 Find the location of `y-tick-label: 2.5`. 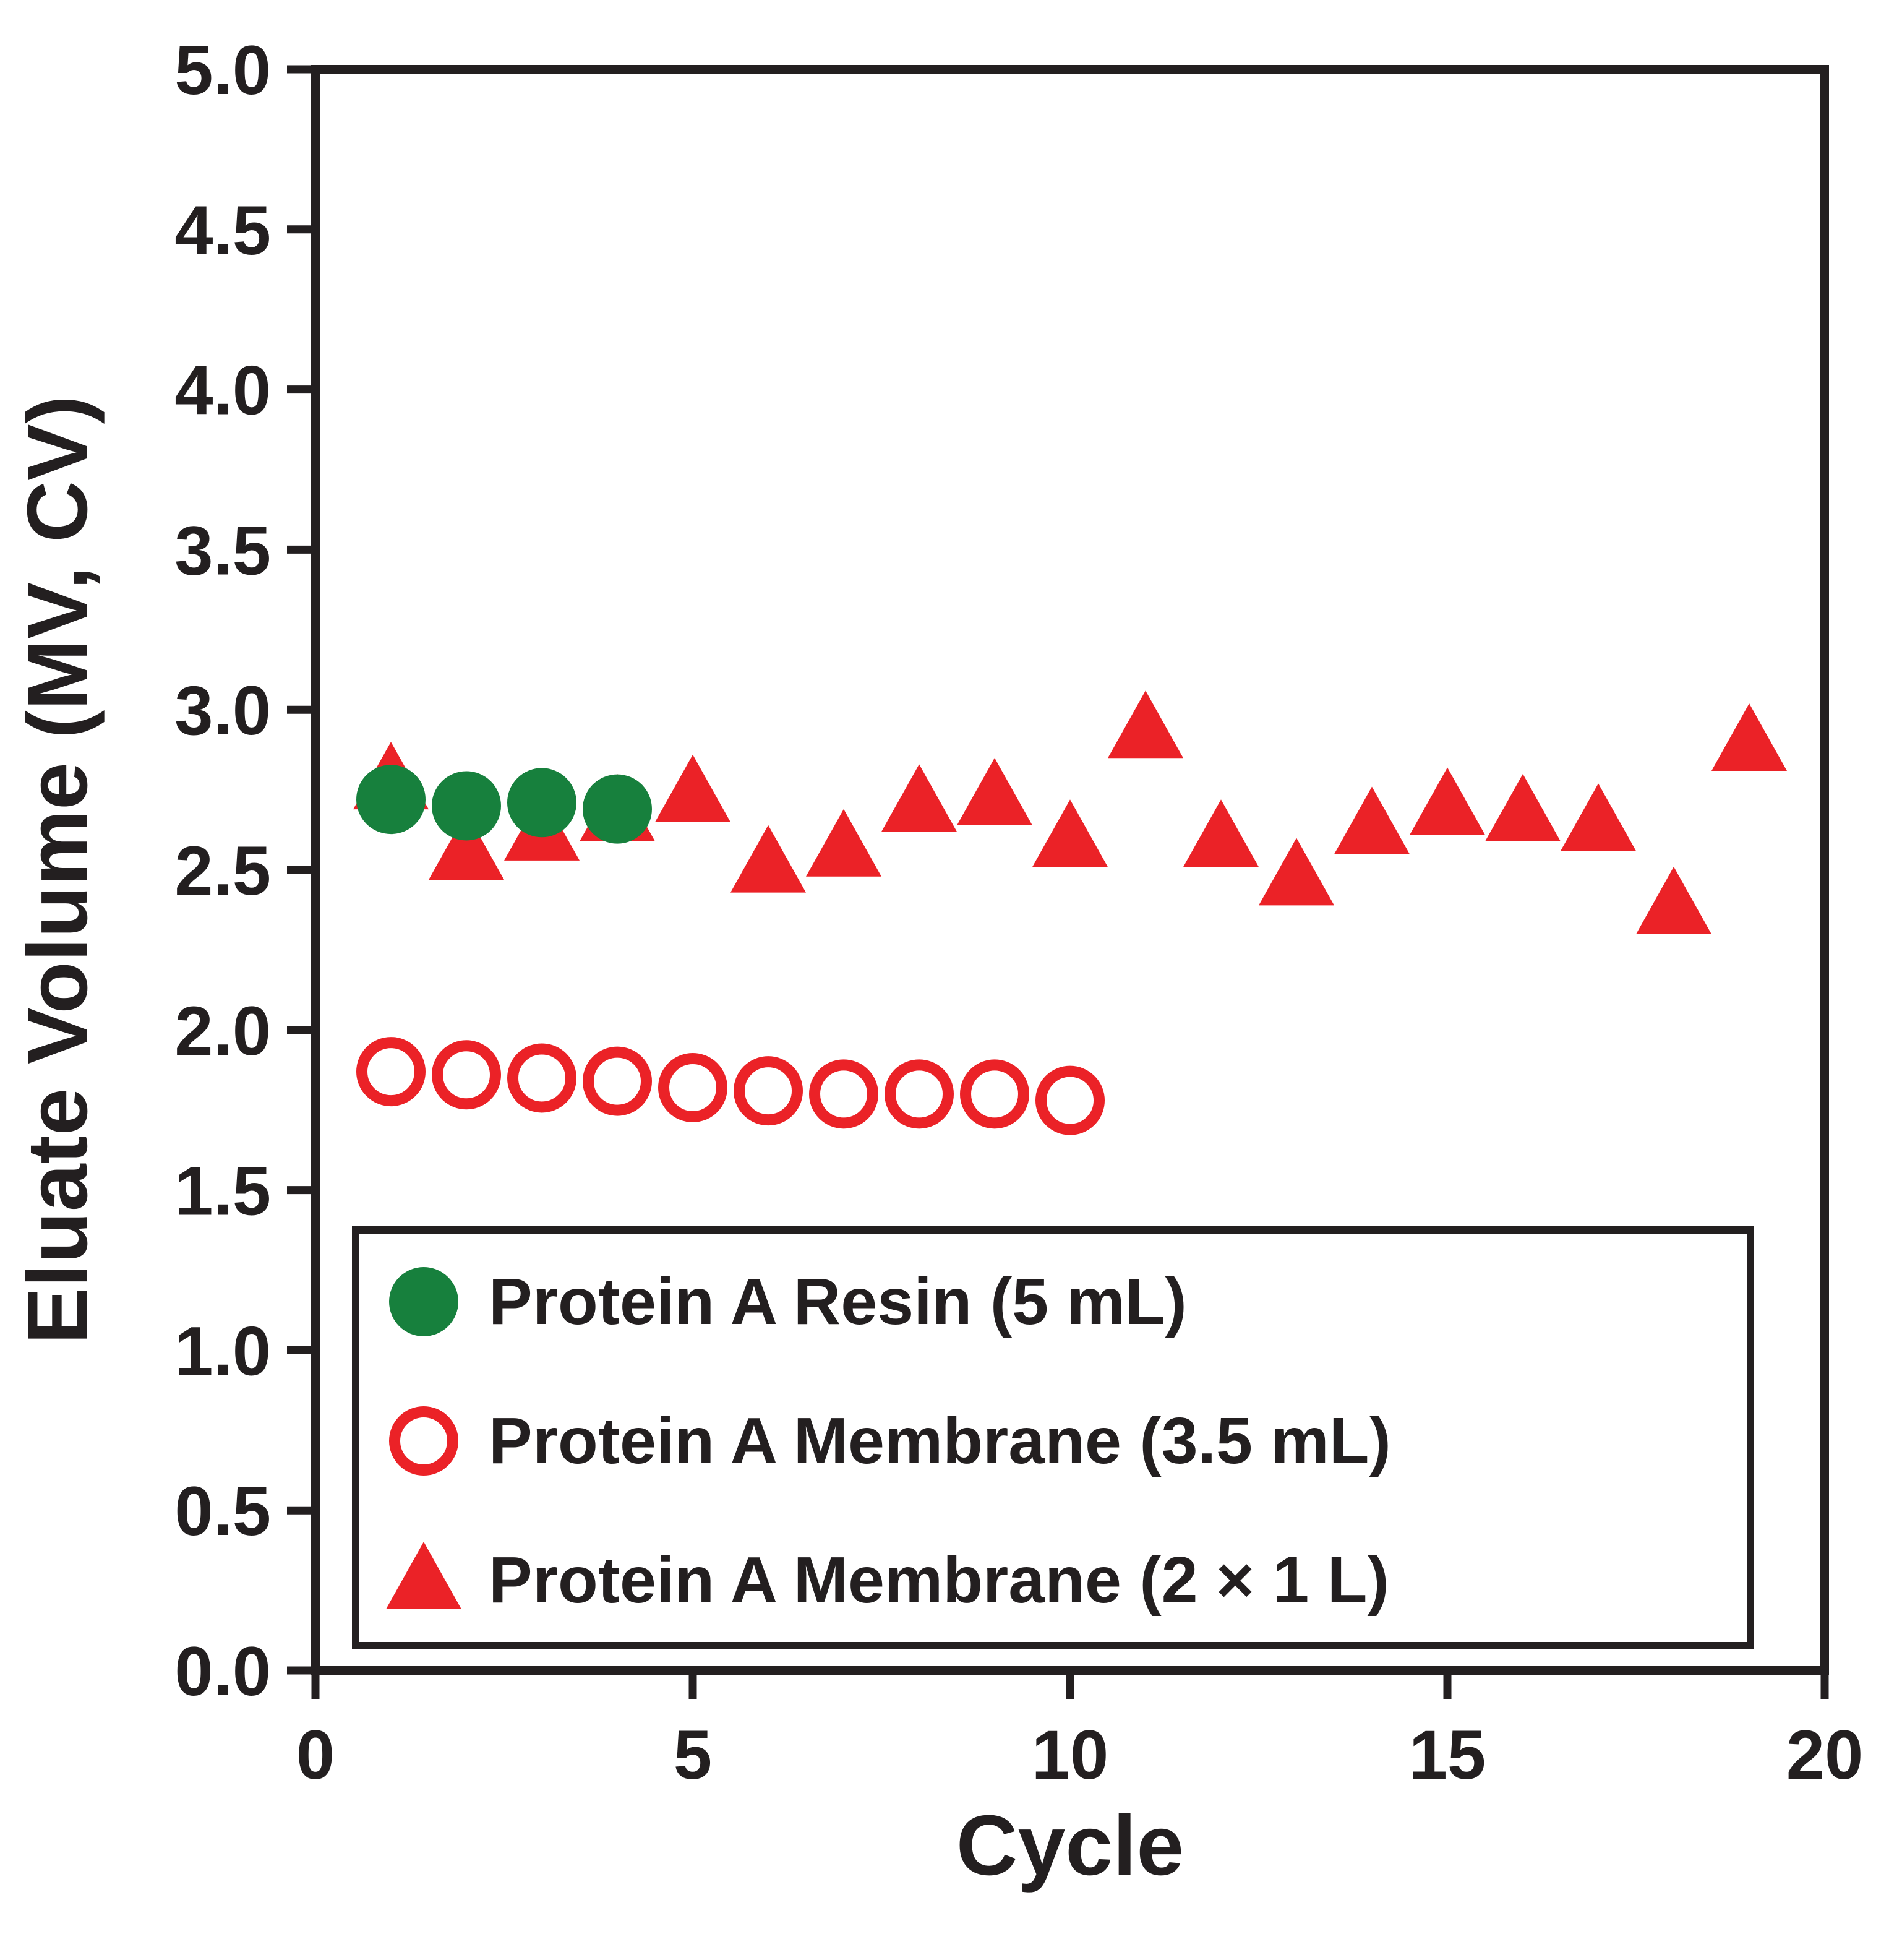

y-tick-label: 2.5 is located at coordinates (222, 870).